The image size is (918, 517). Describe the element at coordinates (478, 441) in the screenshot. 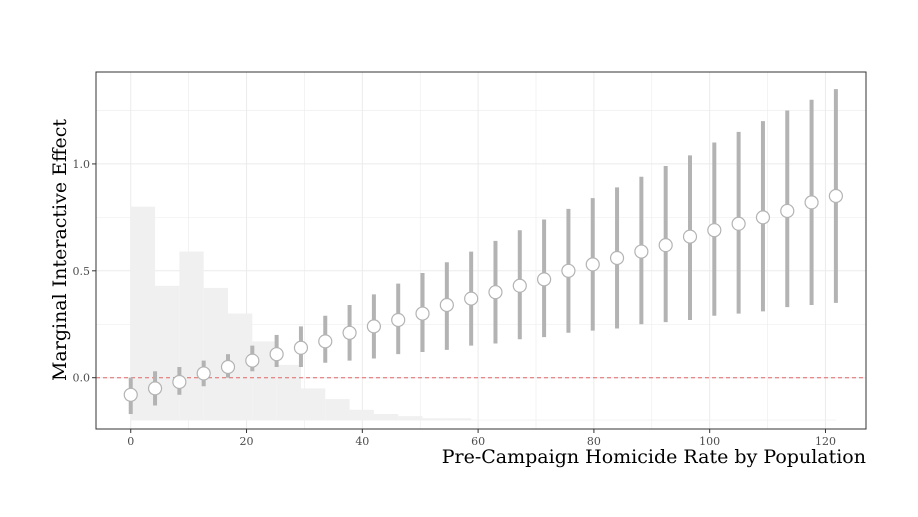

I see `x-tick-label: 60` at that location.